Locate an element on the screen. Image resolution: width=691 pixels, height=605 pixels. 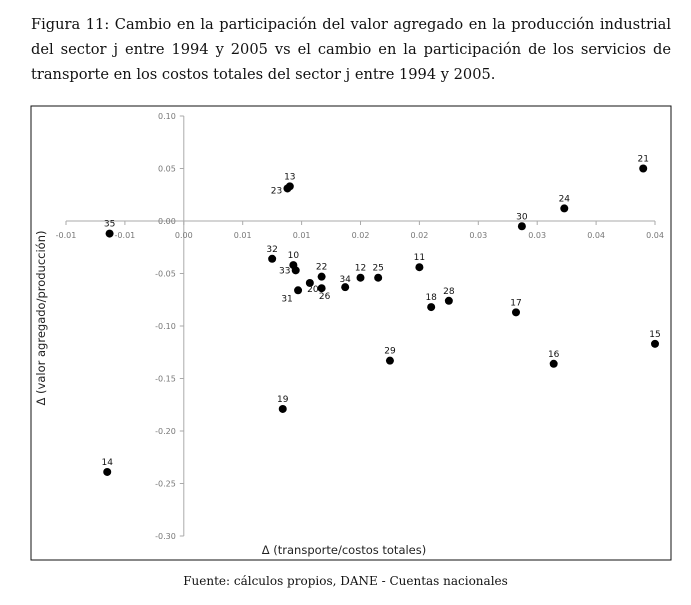
y-tick-label: -0.25 is located at coordinates (165, 484).